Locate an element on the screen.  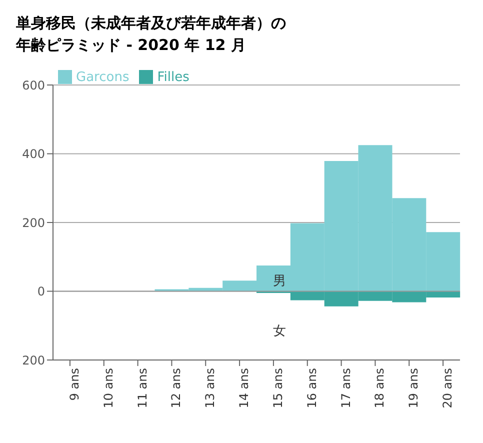
x-tick-label: 16 ans is located at coordinates (311, 388).